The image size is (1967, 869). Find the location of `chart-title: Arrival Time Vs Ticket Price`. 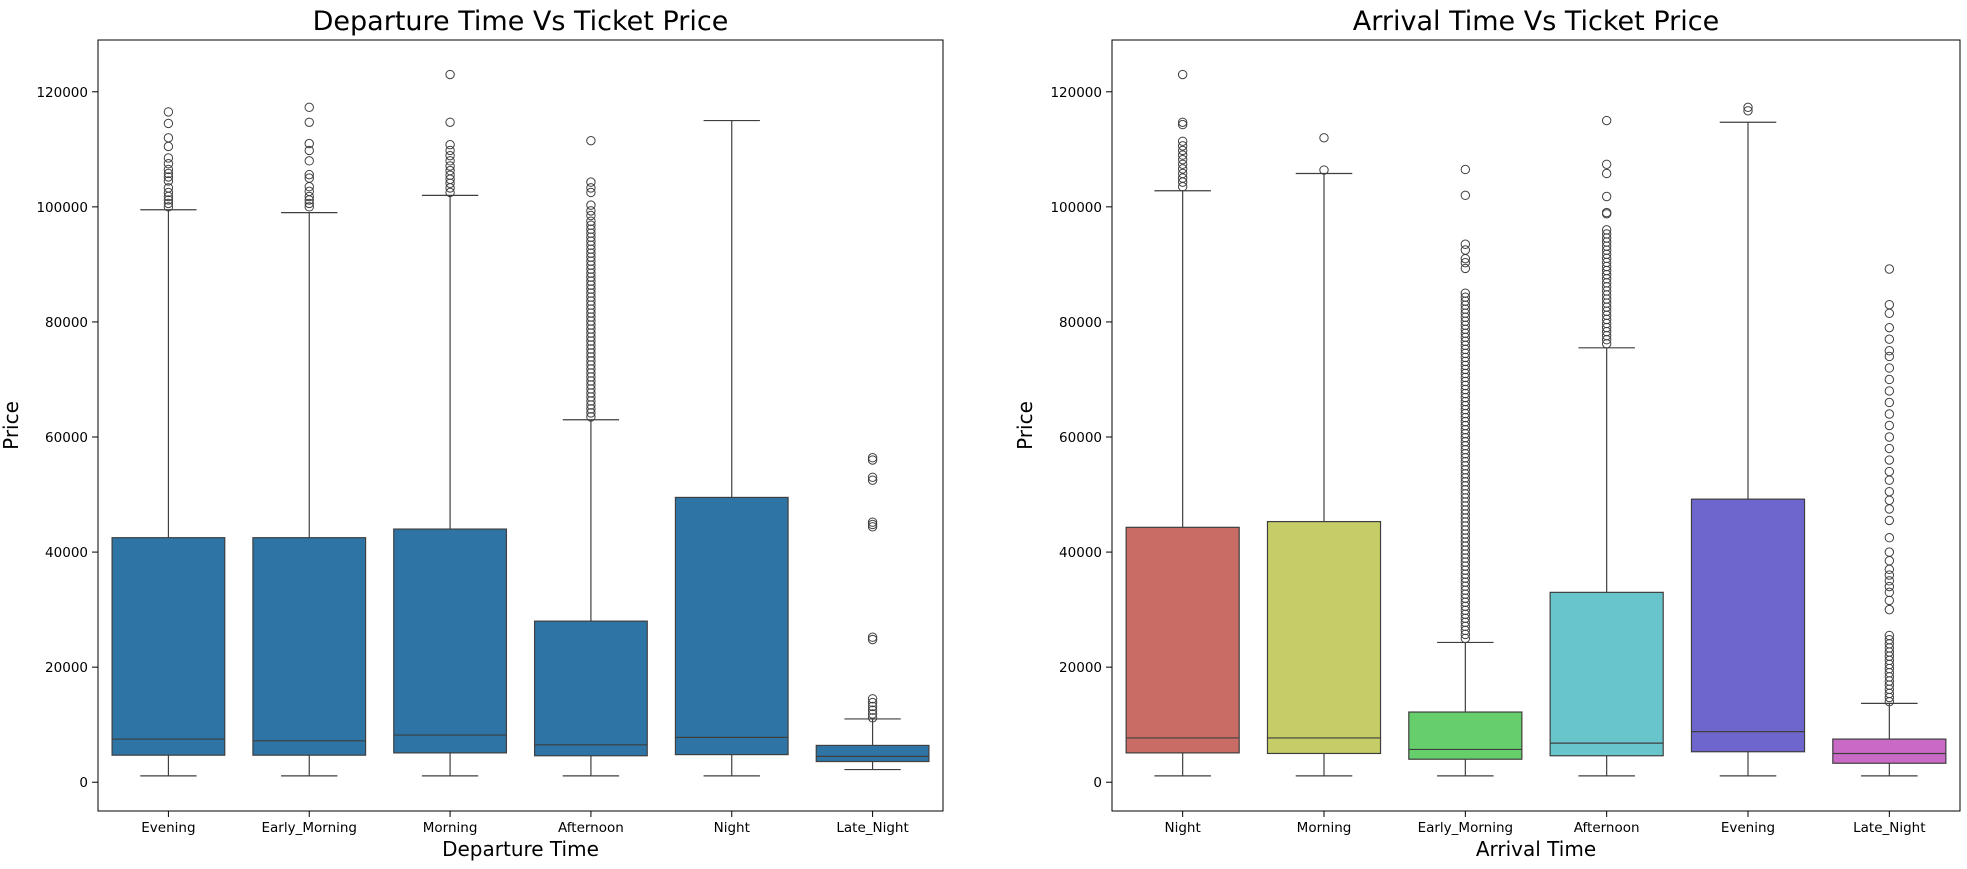

chart-title: Arrival Time Vs Ticket Price is located at coordinates (1536, 21).